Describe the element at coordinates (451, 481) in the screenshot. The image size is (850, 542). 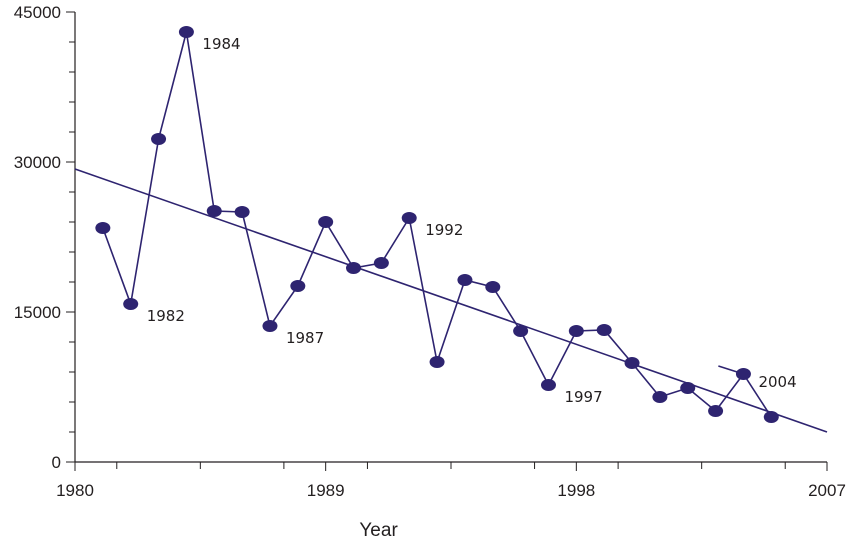
I see `x-ticks: 1980 1989 1998 2007` at that location.